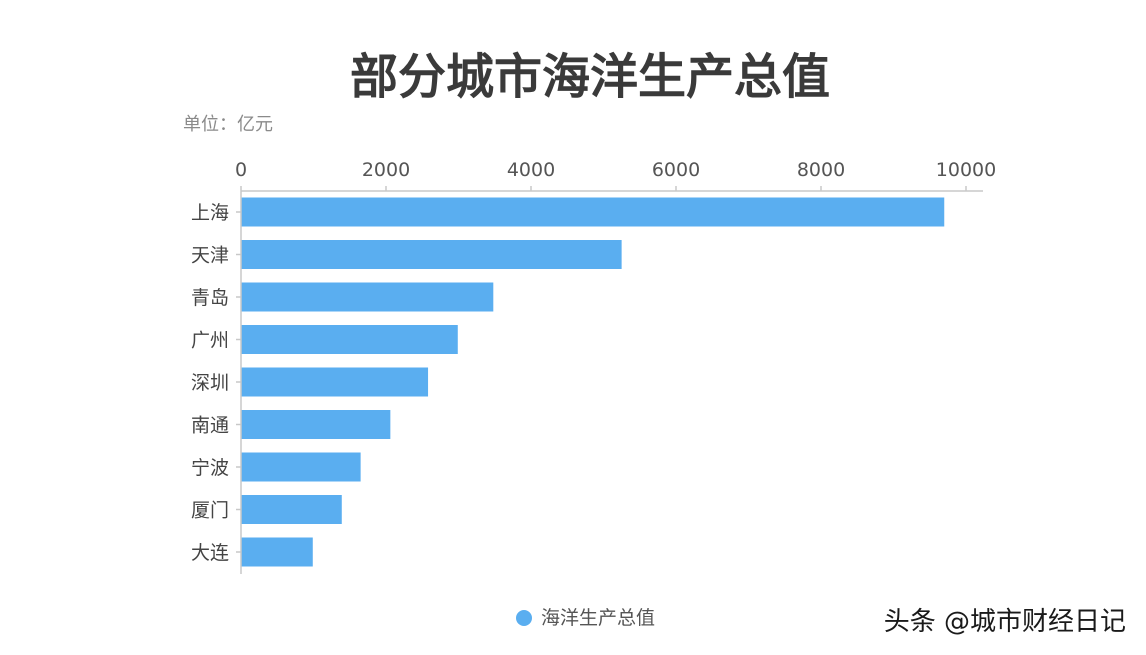 Image resolution: width=1146 pixels, height=655 pixels. Describe the element at coordinates (615, 175) in the screenshot. I see `x-axis: 0 2000 4000 6000 8000 10000` at that location.